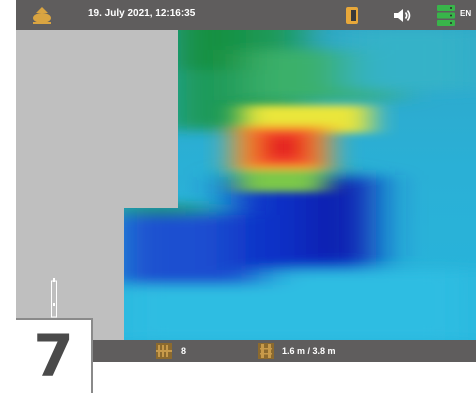  What do you see at coordinates (266, 351) in the screenshot?
I see `ruler-icon` at bounding box center [266, 351].